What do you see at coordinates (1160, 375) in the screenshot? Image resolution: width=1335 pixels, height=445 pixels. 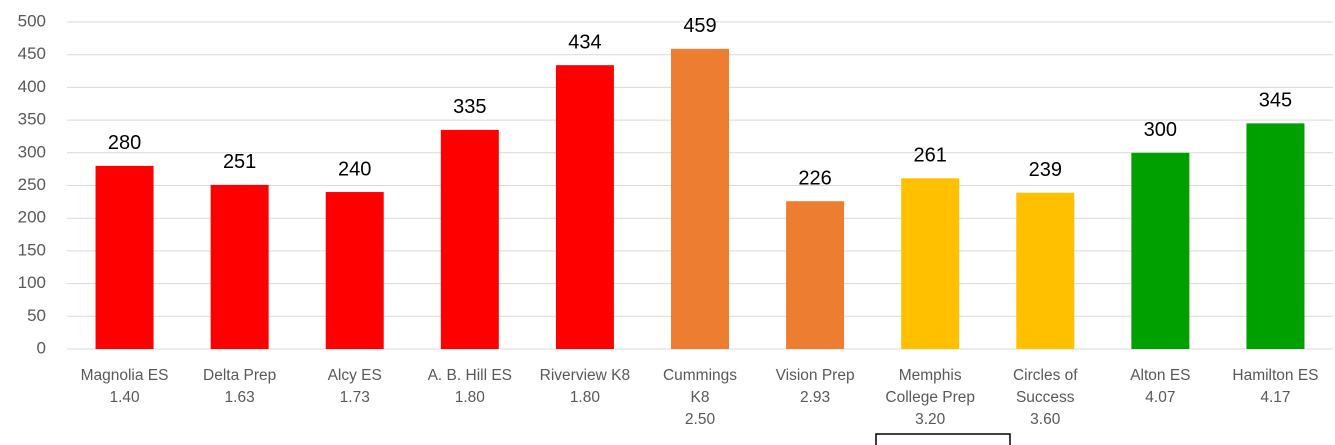 I see `x-tick-label: Alton ES` at bounding box center [1160, 375].